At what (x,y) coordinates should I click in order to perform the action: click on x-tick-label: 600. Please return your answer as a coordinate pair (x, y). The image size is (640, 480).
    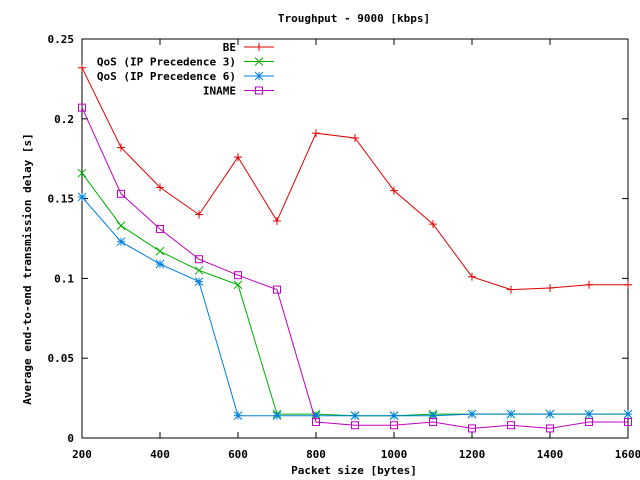
    Looking at the image, I should click on (238, 454).